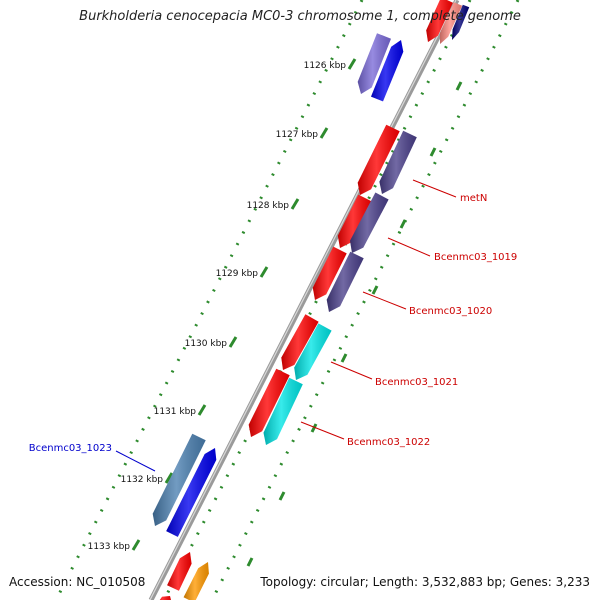 The height and width of the screenshot is (600, 600). What do you see at coordinates (109, 547) in the screenshot?
I see `tick-label: 1133 kbp` at bounding box center [109, 547].